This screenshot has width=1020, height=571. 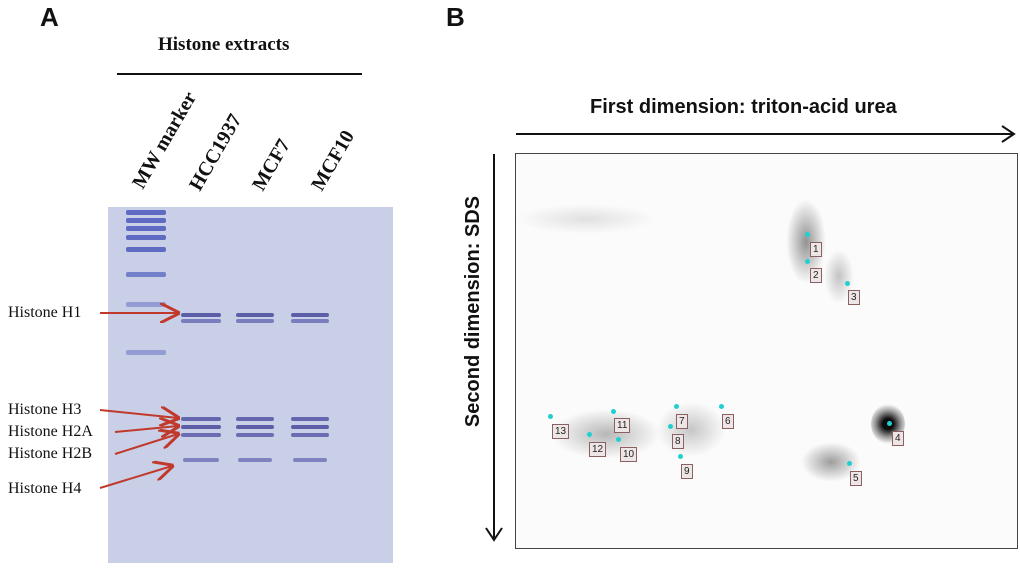 What do you see at coordinates (682, 421) in the screenshot?
I see `spot-label-7: 7` at bounding box center [682, 421].